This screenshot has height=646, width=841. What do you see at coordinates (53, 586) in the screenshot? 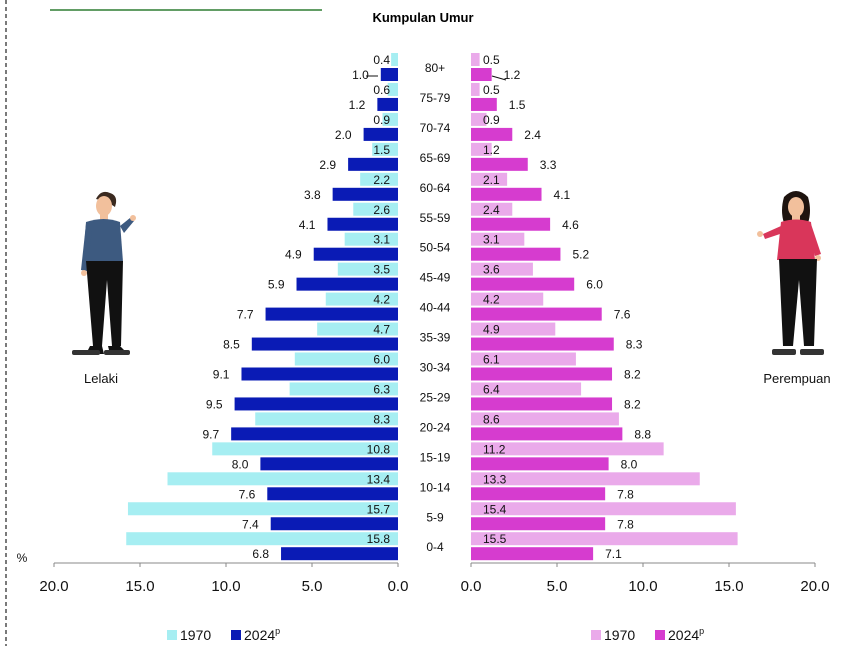
I see `male-x-tick-label: 20.0` at bounding box center [53, 586].